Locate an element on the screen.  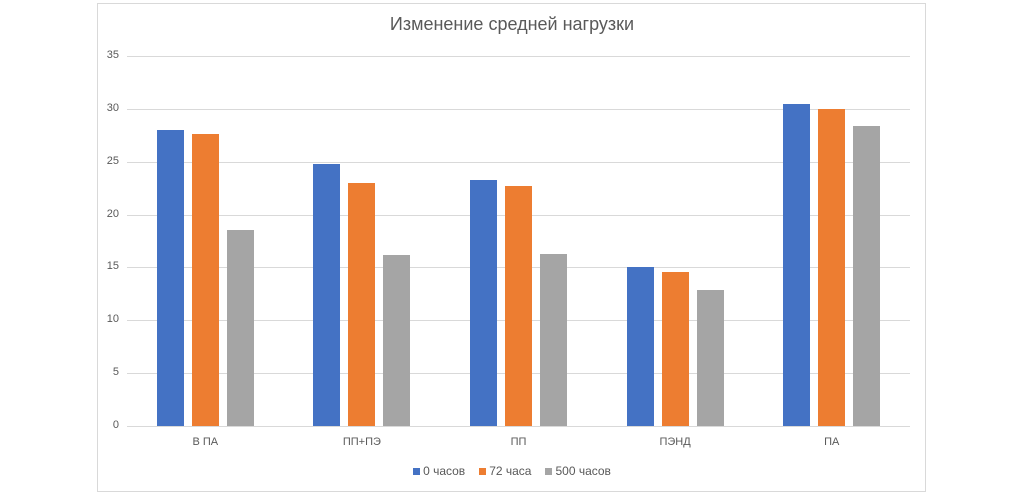
legend-item: 0 часов is located at coordinates (439, 471).